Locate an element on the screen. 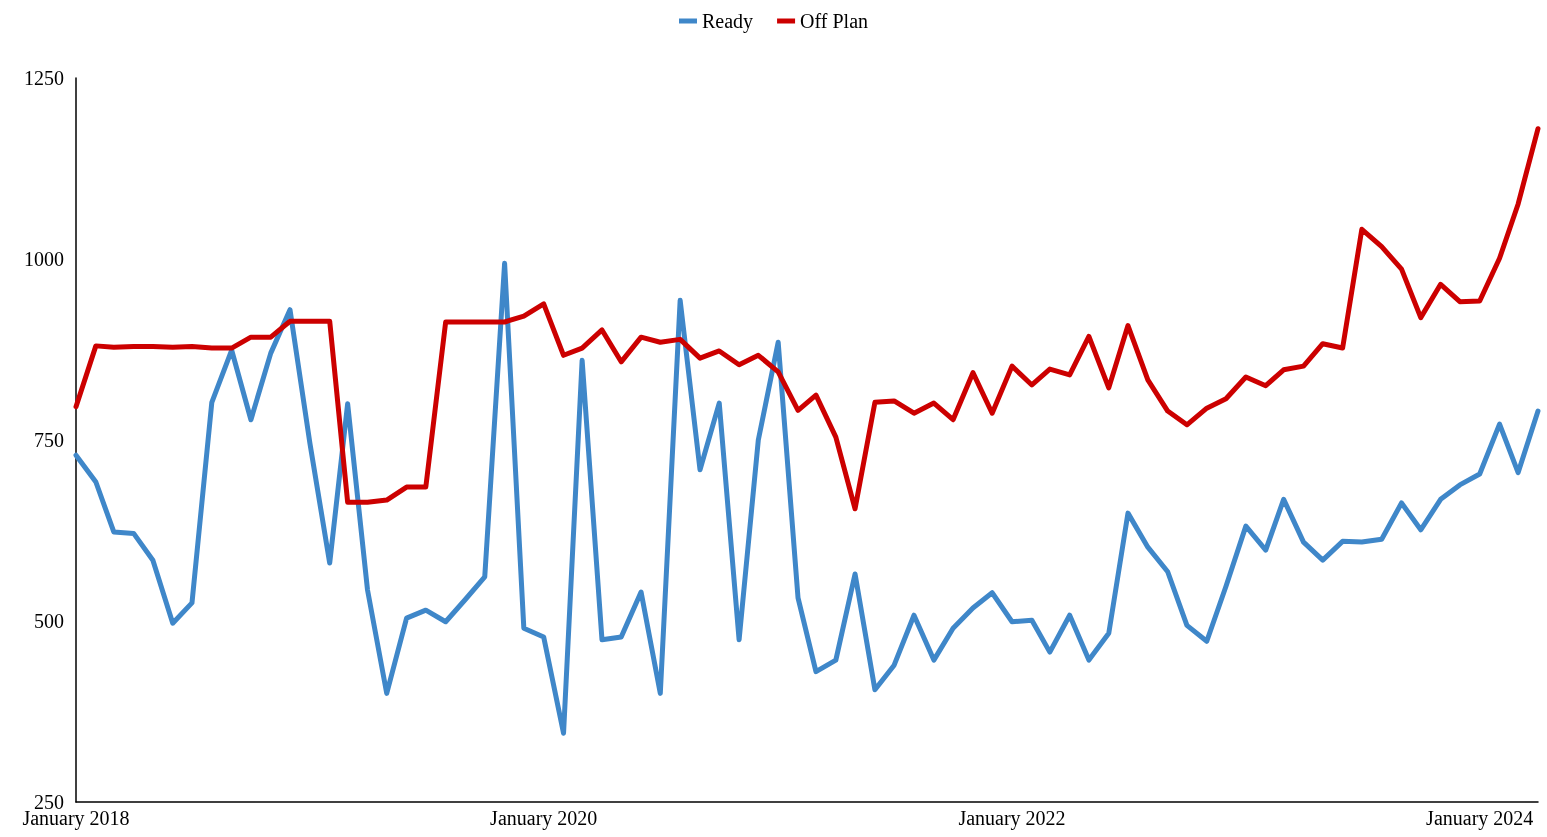 This screenshot has height=837, width=1547. y-tick-label: 500 is located at coordinates (49, 621).